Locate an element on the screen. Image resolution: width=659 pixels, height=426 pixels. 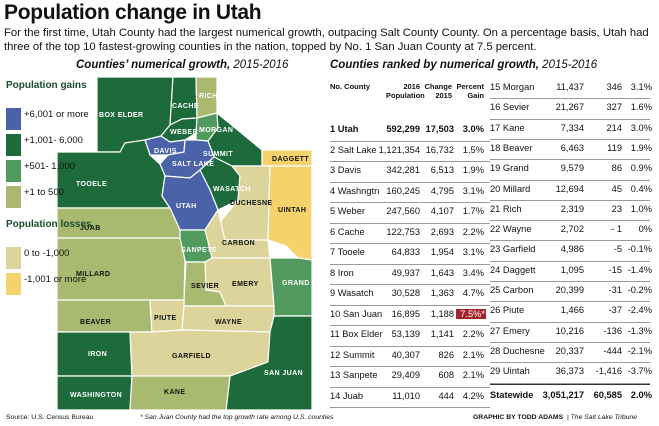
cell-pct: 3.1% is located at coordinates (641, 87).